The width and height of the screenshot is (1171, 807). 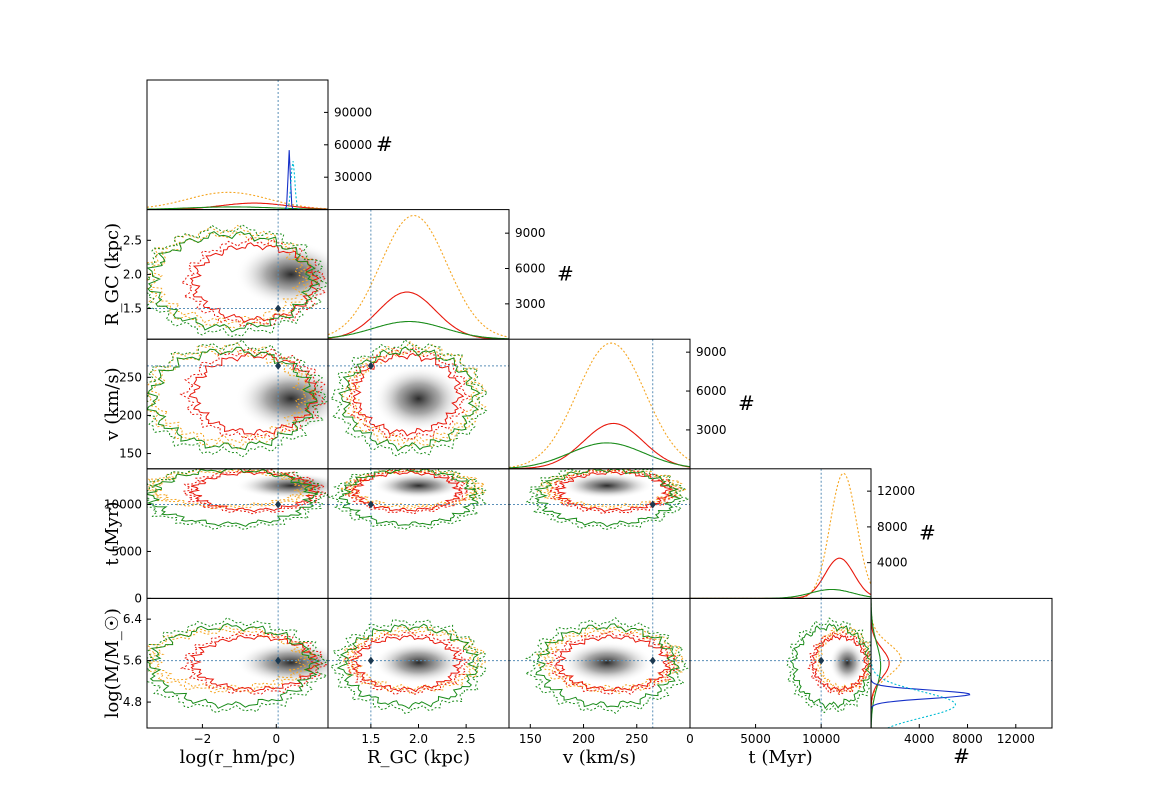 I want to click on x-tick-label: 10000, so click(x=821, y=739).